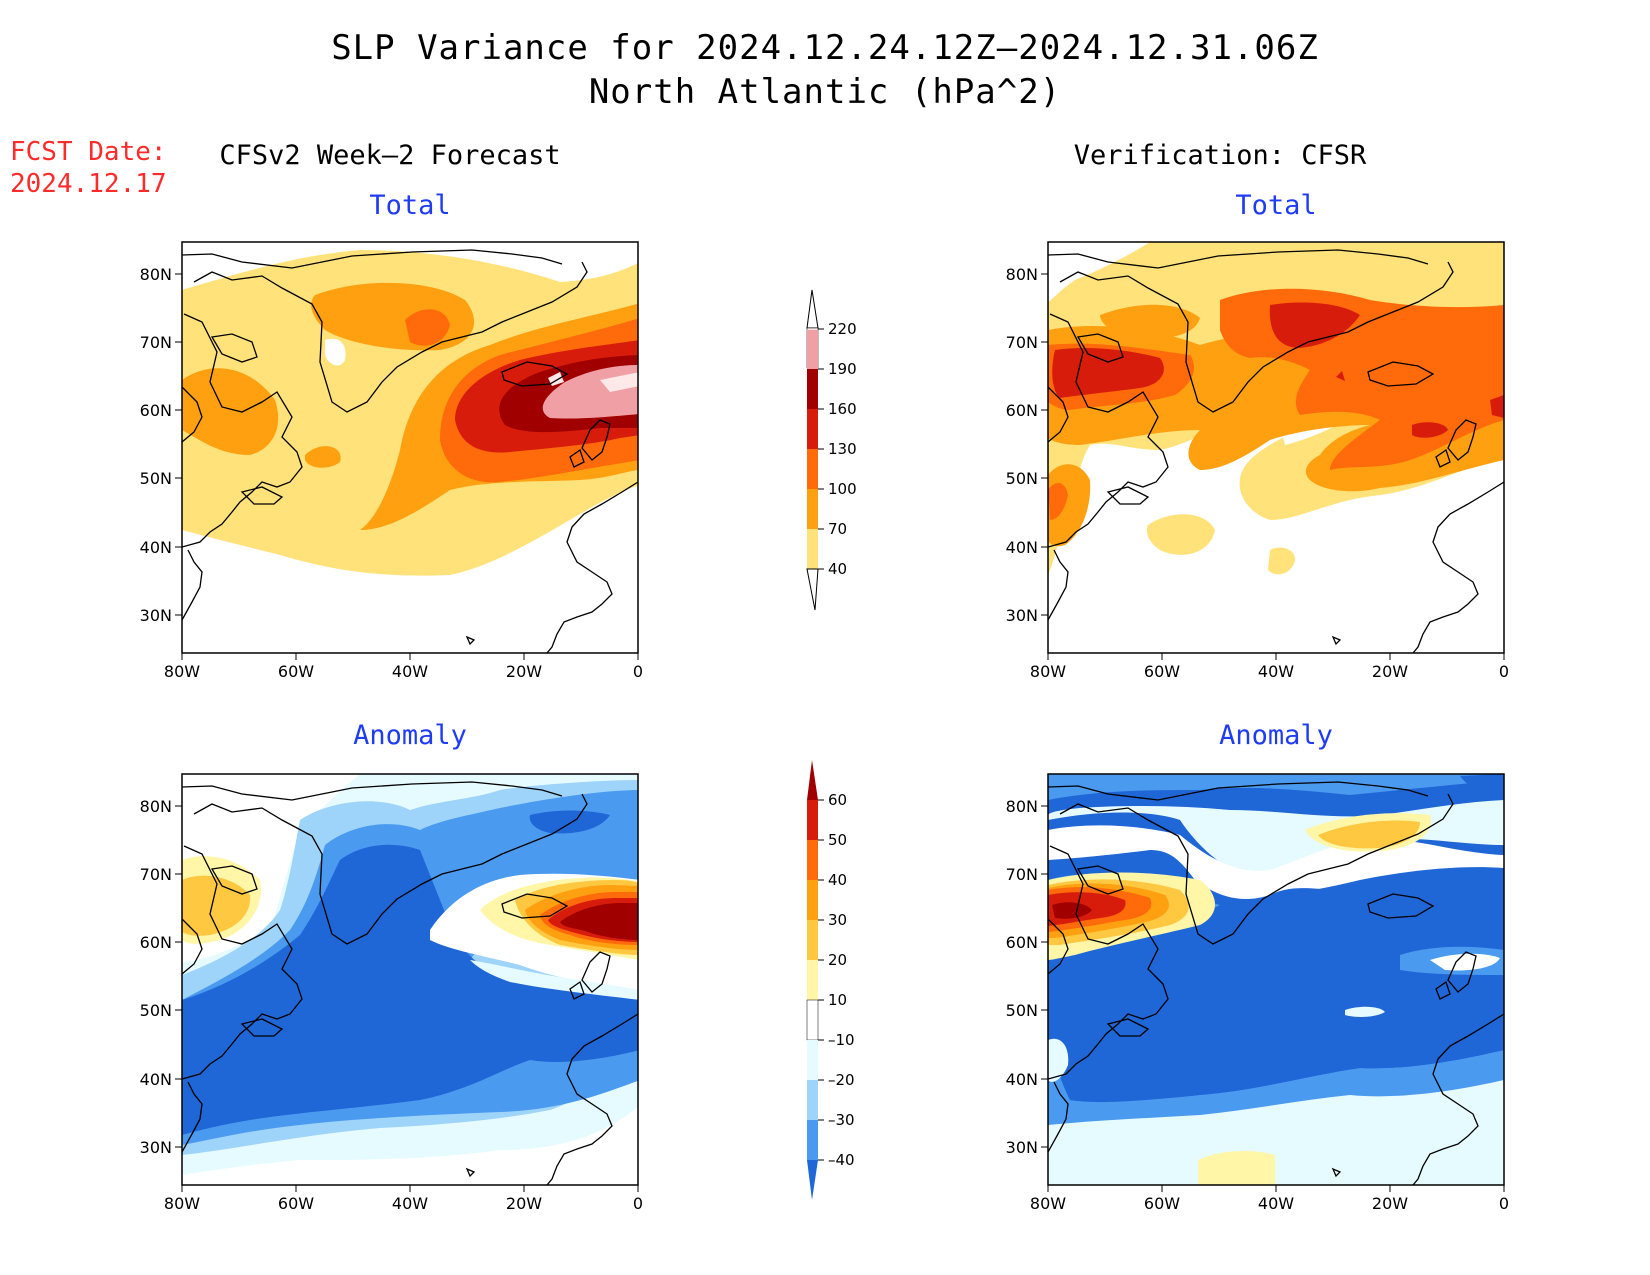 Image resolution: width=1650 pixels, height=1275 pixels. Describe the element at coordinates (837, 529) in the screenshot. I see `colorbar-label: 70` at that location.